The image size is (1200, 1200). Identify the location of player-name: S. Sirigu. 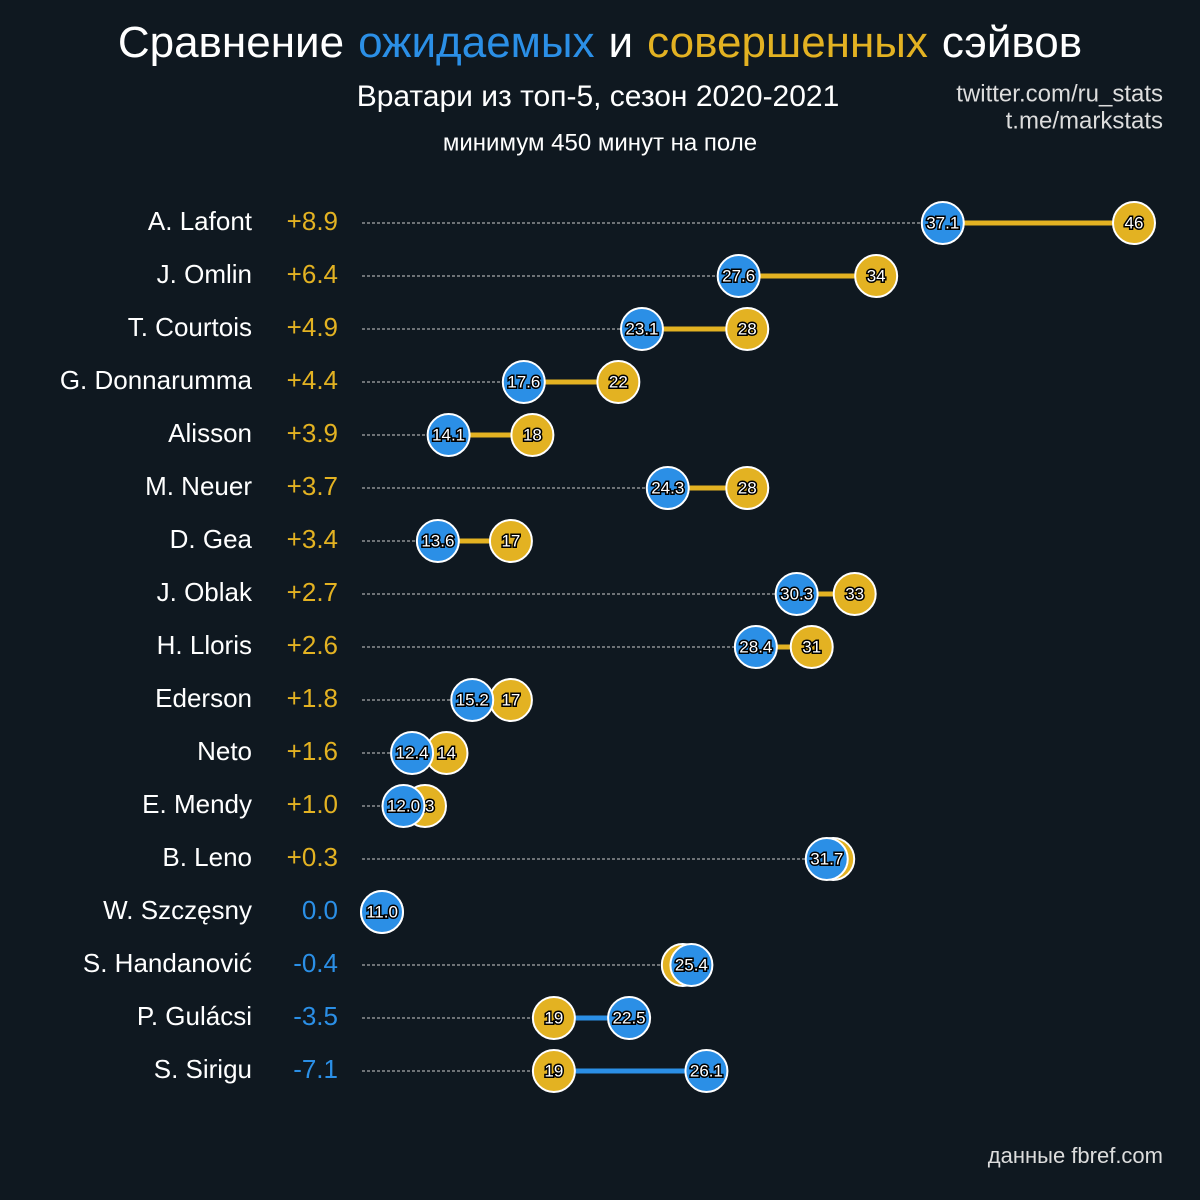
(203, 1069).